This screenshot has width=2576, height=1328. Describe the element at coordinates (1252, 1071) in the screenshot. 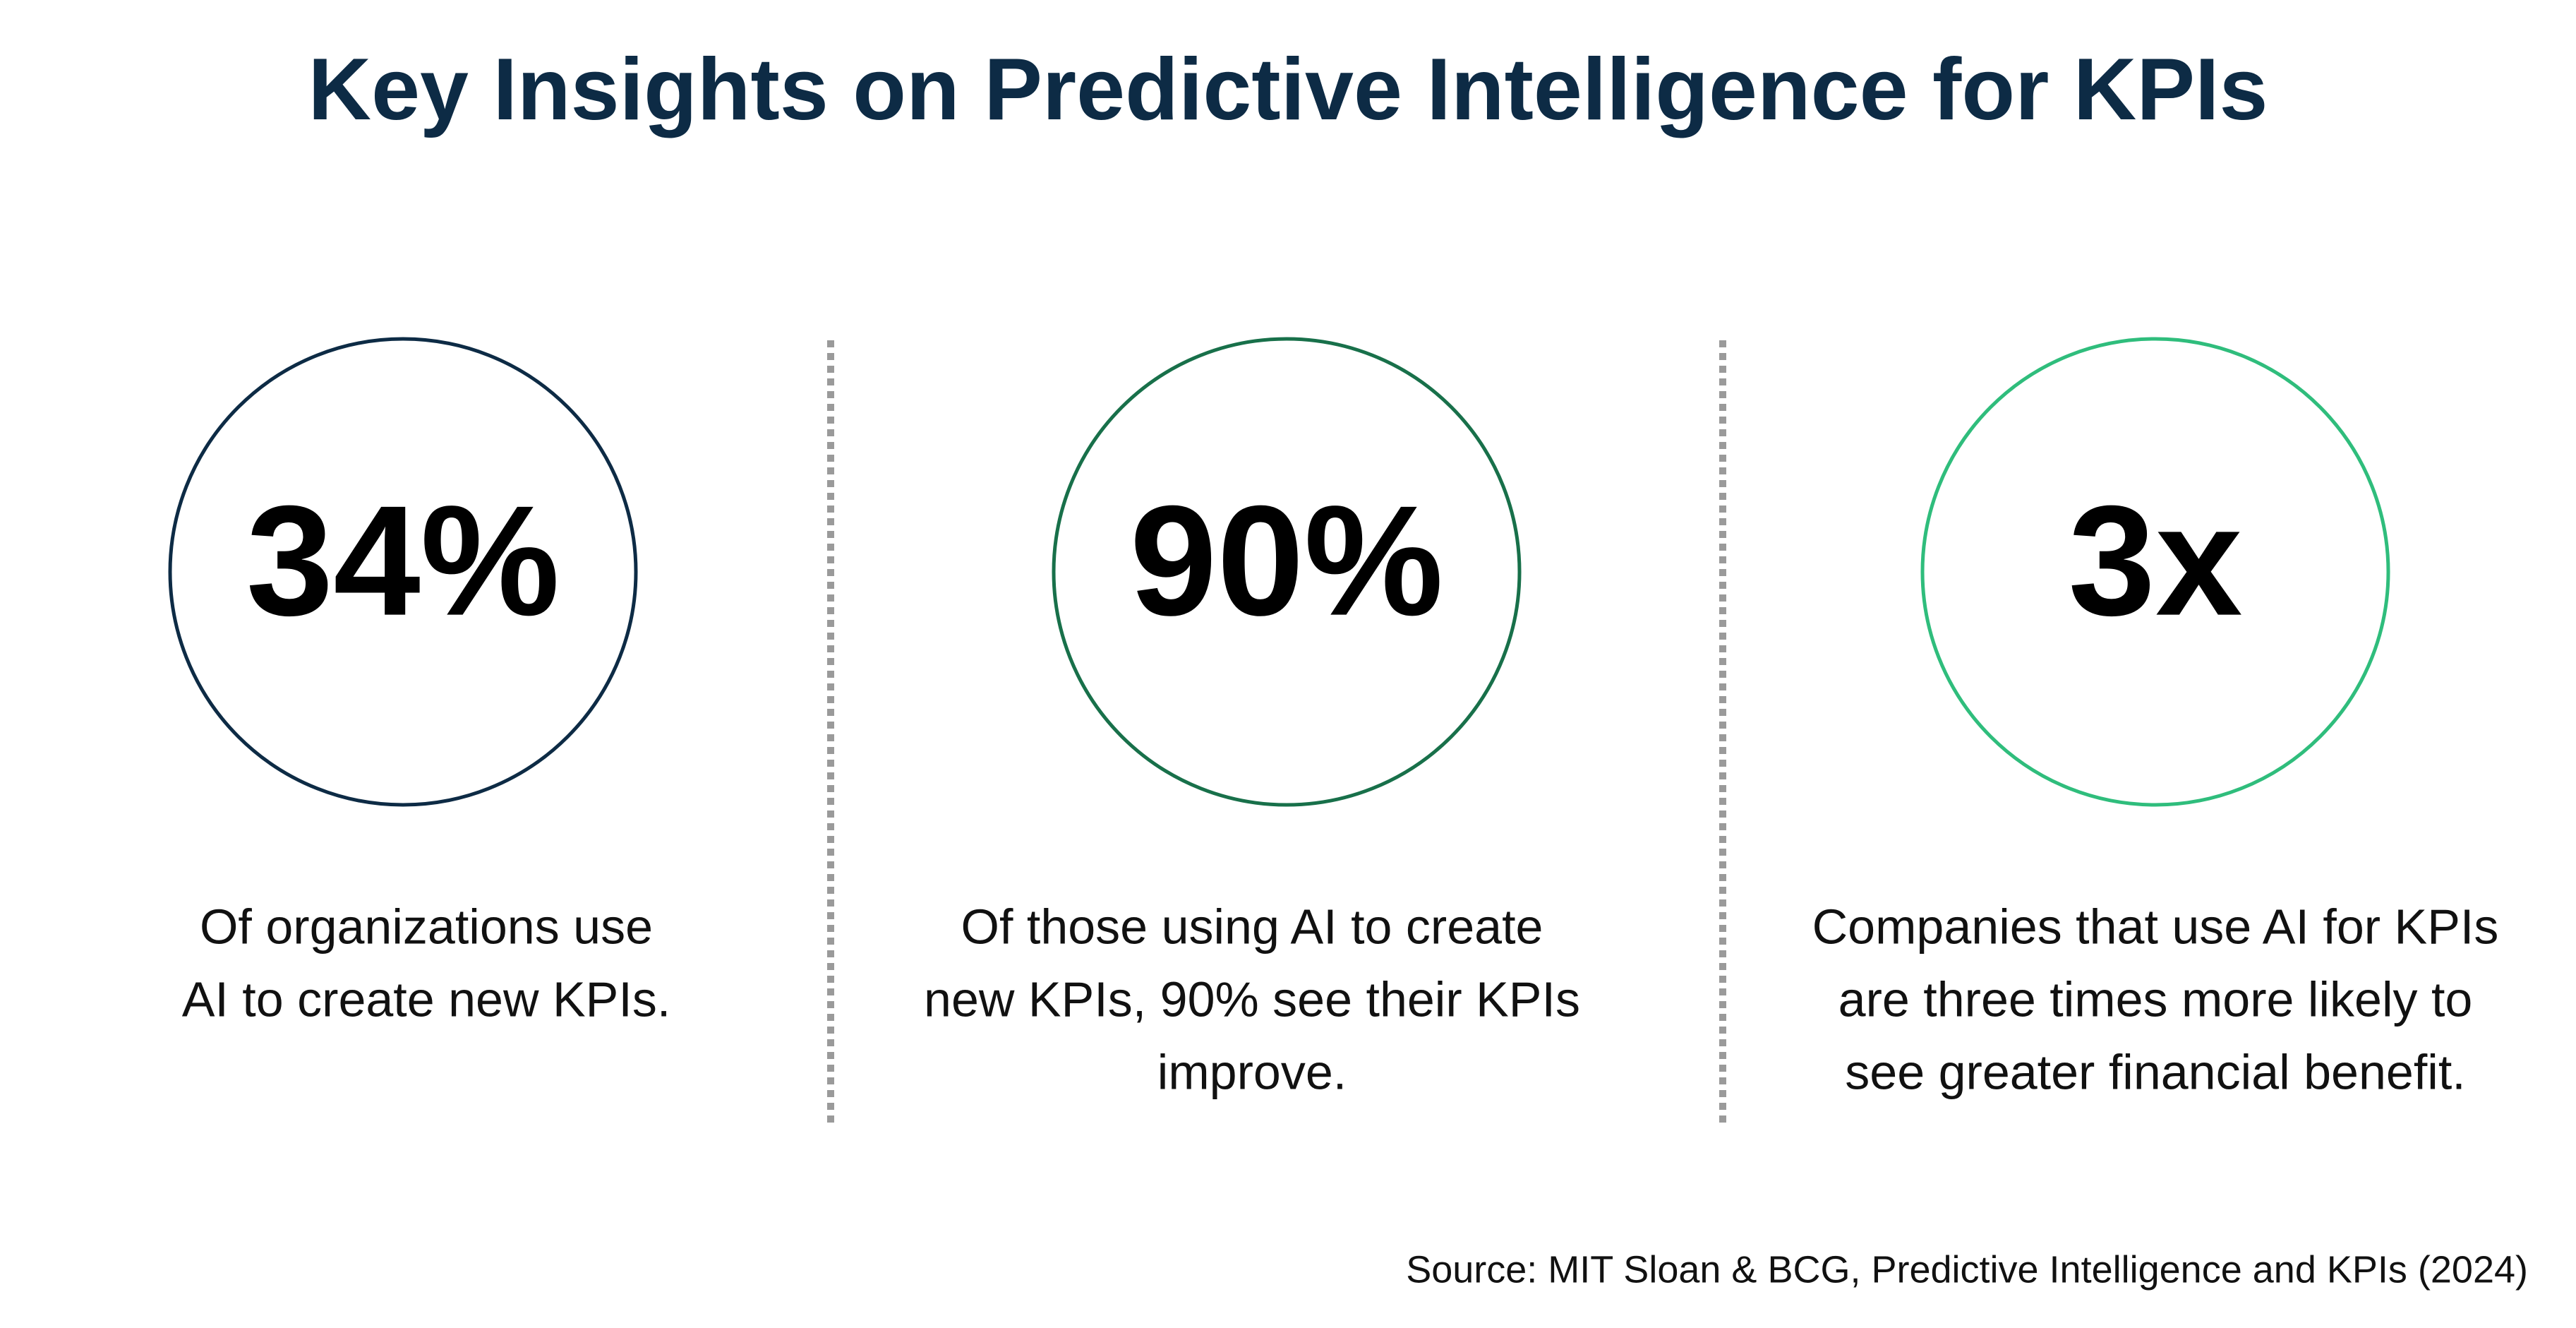

I see `stat-description: improve.` at that location.